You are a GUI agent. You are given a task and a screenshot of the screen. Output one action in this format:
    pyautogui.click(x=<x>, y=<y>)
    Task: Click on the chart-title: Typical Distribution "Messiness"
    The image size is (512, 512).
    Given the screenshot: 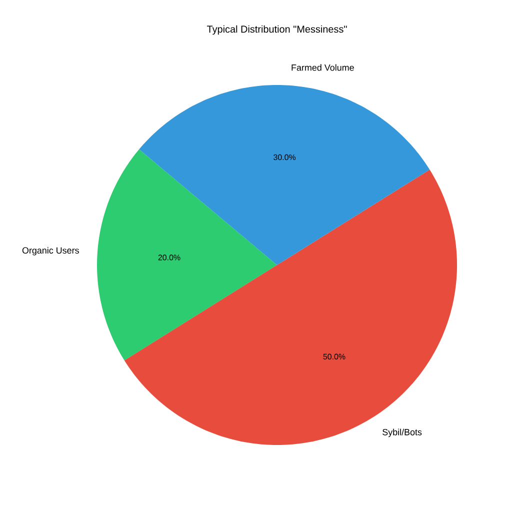 What is the action you would take?
    pyautogui.click(x=276, y=30)
    